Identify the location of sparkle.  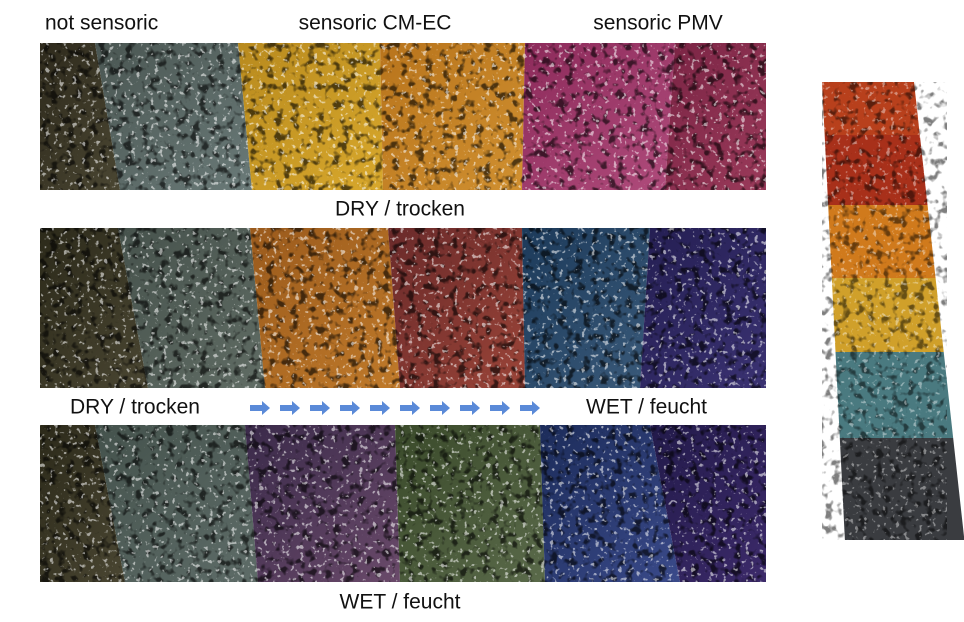
(884, 311).